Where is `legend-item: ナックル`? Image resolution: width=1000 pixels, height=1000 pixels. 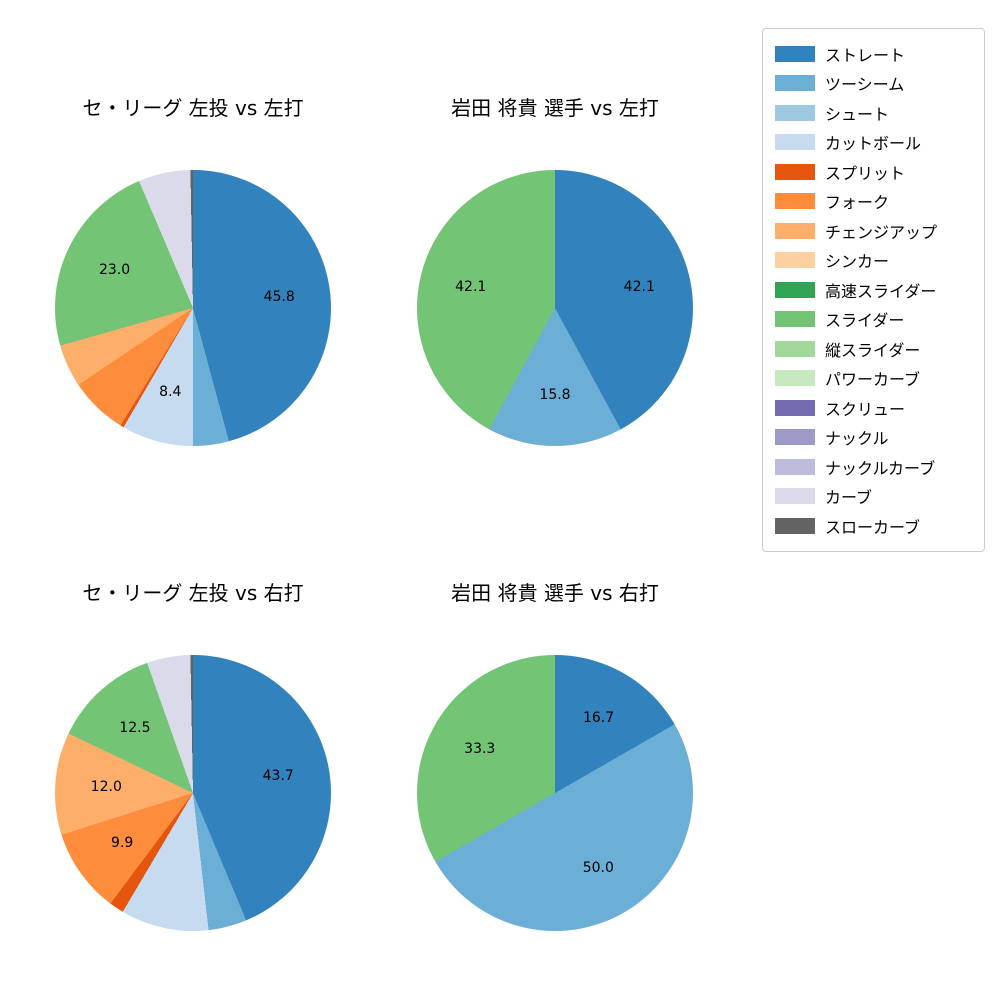
legend-item: ナックル is located at coordinates (873, 438).